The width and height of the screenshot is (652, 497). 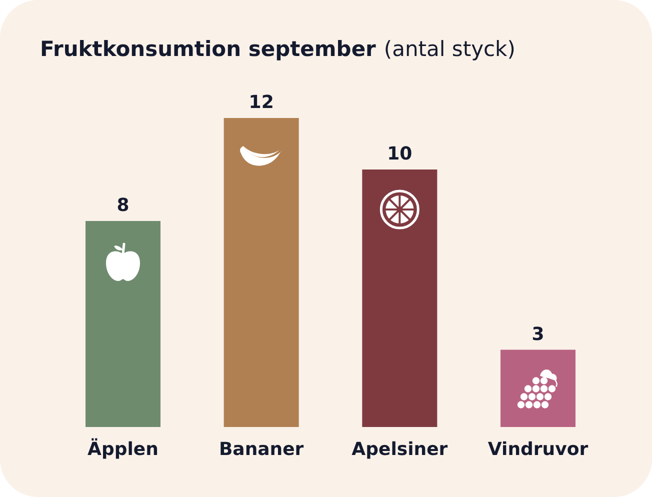 What do you see at coordinates (399, 154) in the screenshot?
I see `data-label: 10` at bounding box center [399, 154].